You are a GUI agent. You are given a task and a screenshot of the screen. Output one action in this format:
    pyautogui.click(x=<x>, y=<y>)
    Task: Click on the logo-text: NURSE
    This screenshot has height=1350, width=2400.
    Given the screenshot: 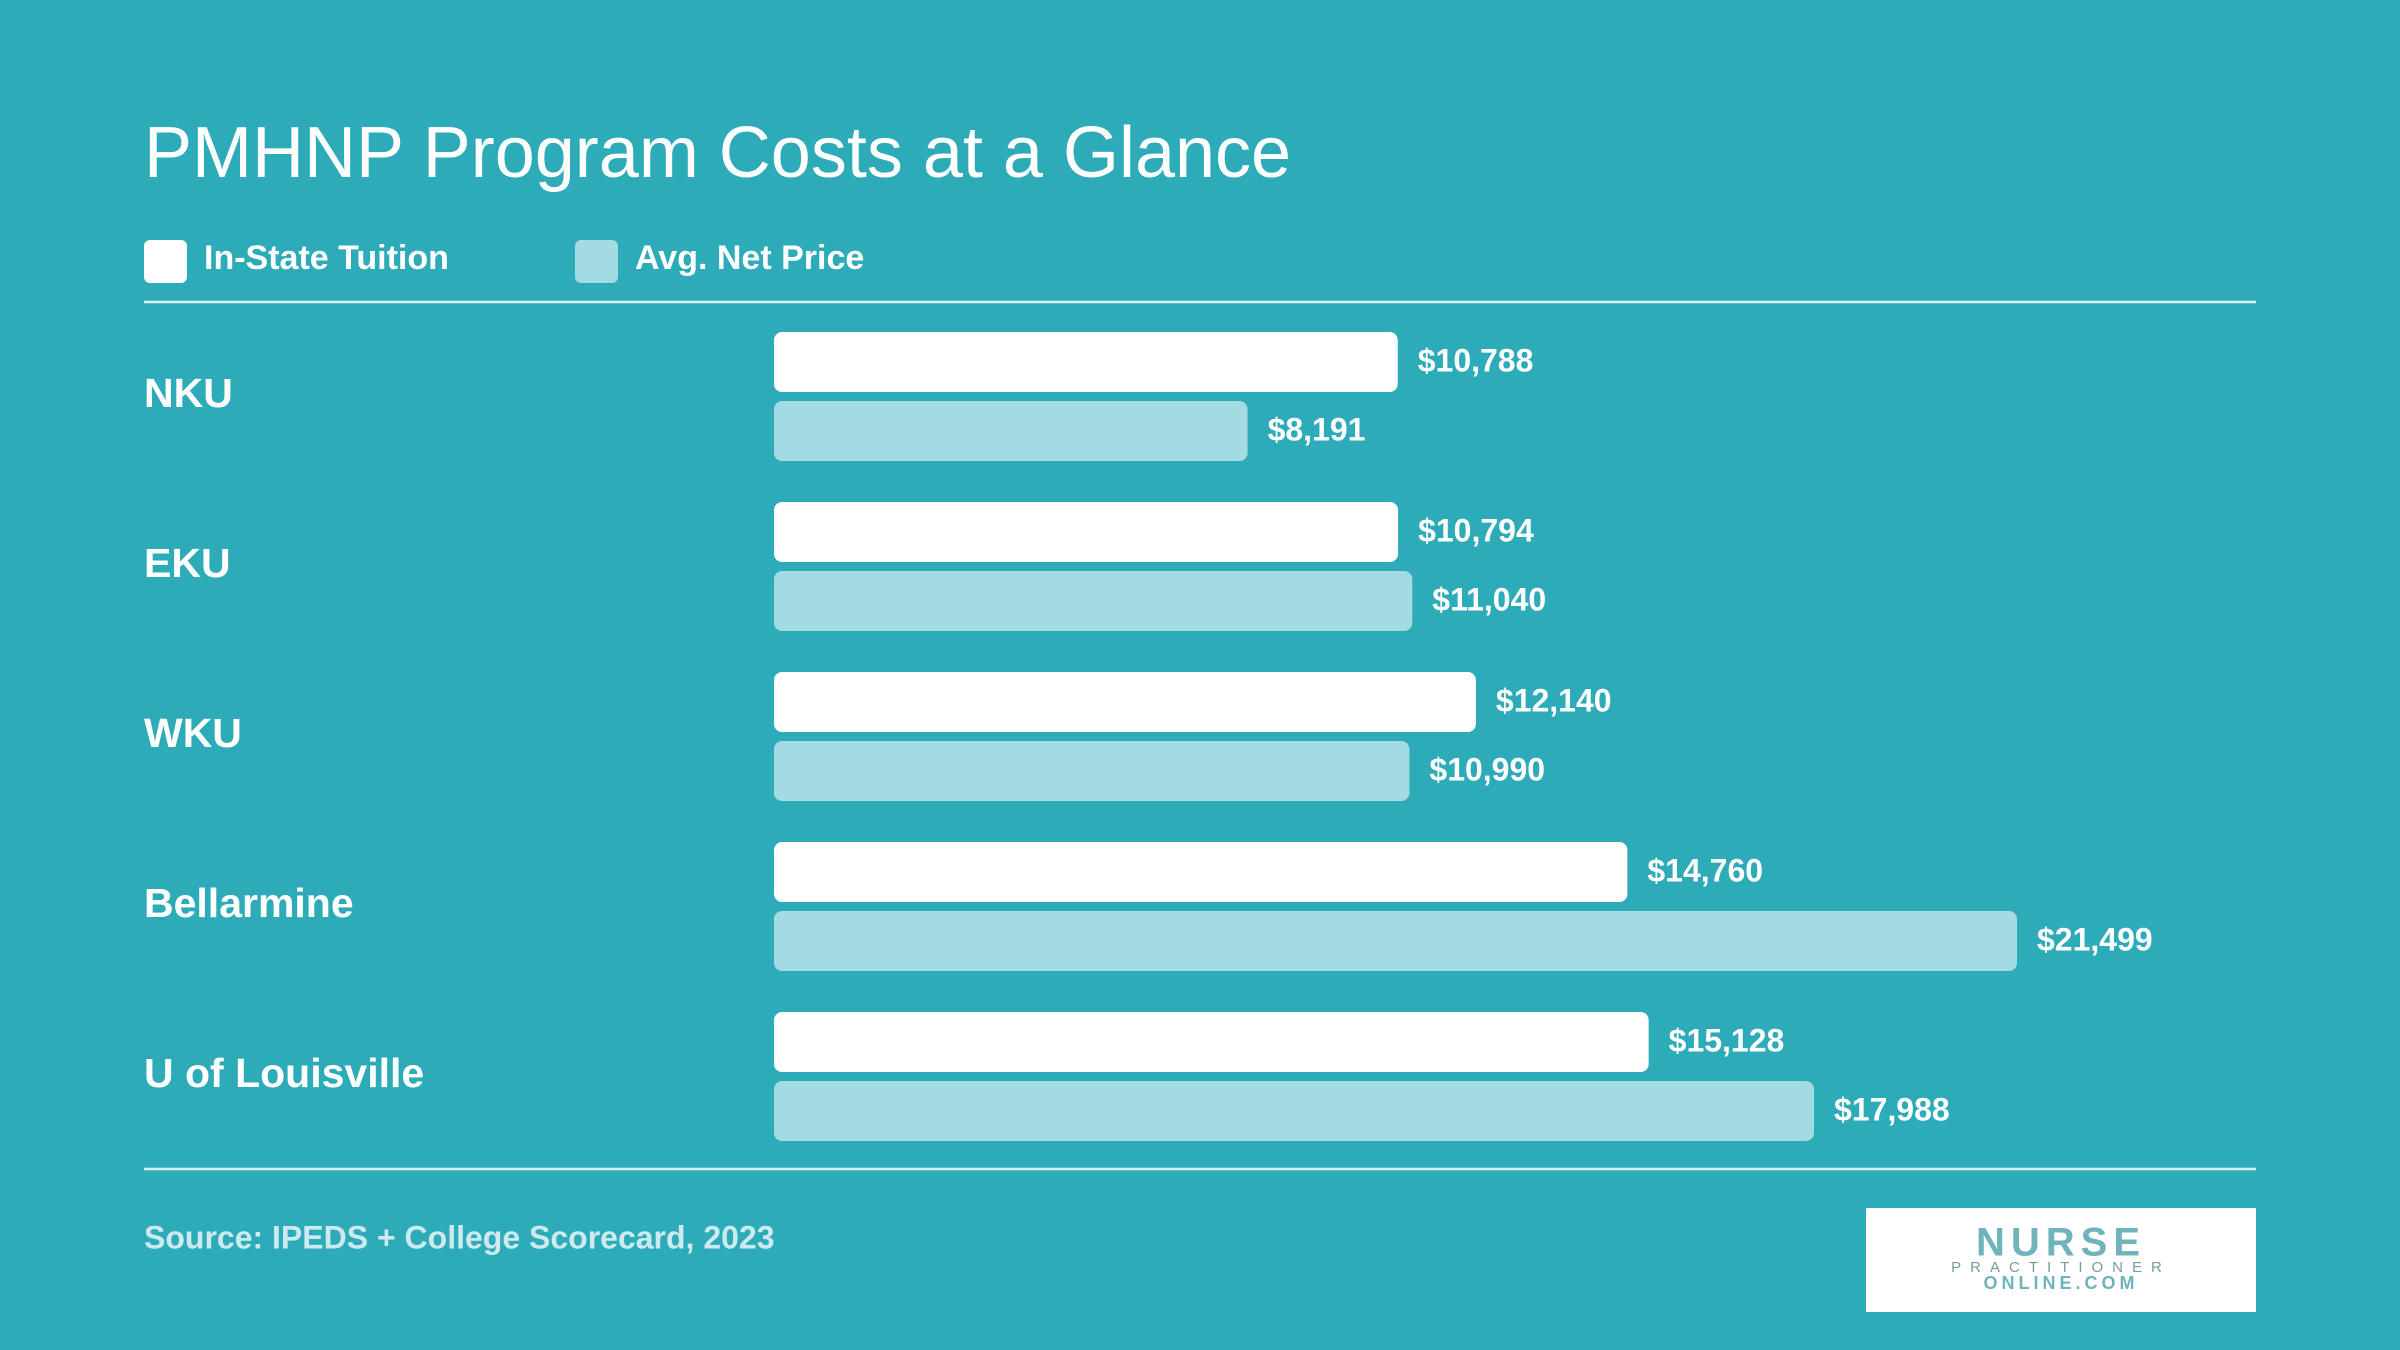 What is the action you would take?
    pyautogui.click(x=2061, y=1243)
    